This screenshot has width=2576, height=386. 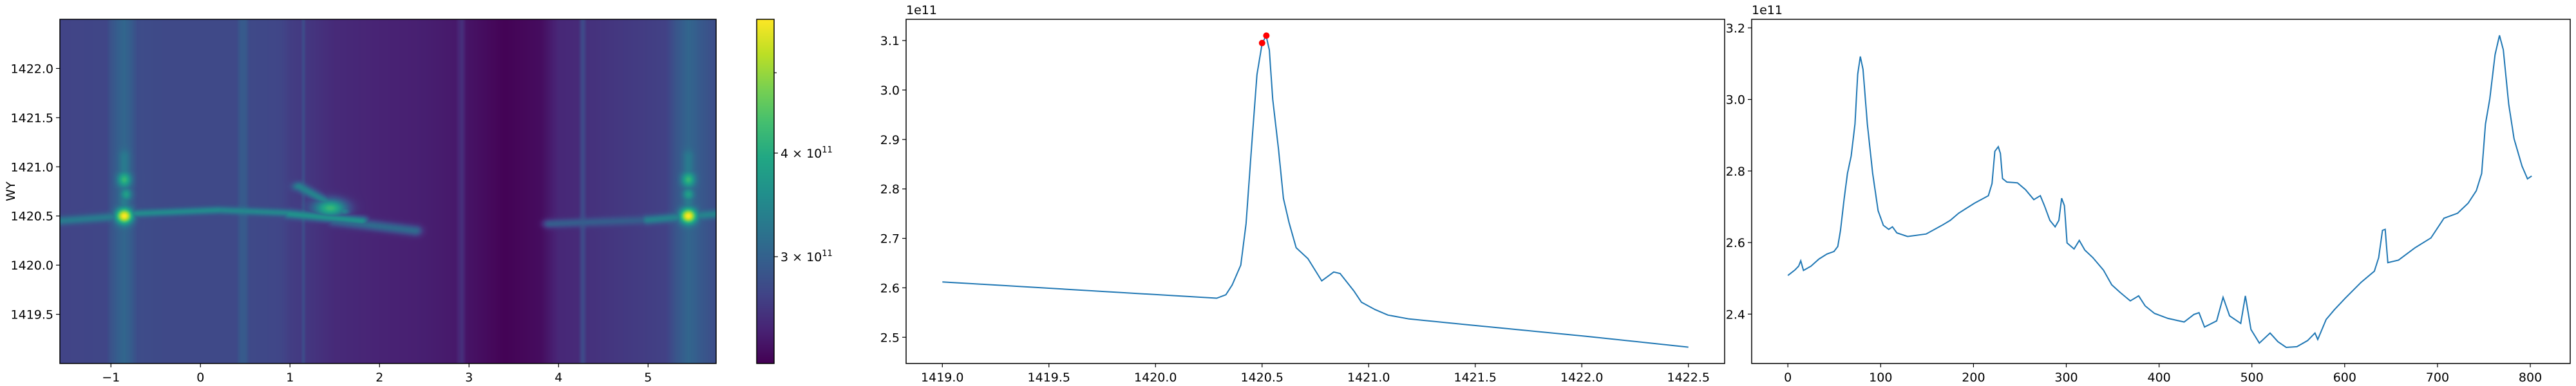 What do you see at coordinates (2530, 378) in the screenshot?
I see `x-tick-label: 800` at bounding box center [2530, 378].